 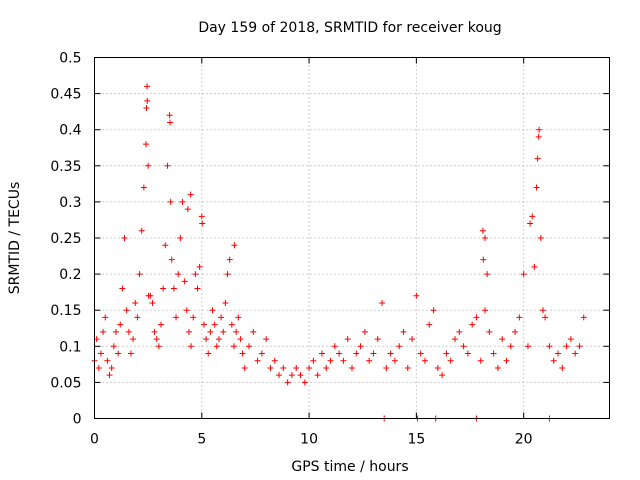 I want to click on y-tick-label: 0.45, so click(x=65, y=95).